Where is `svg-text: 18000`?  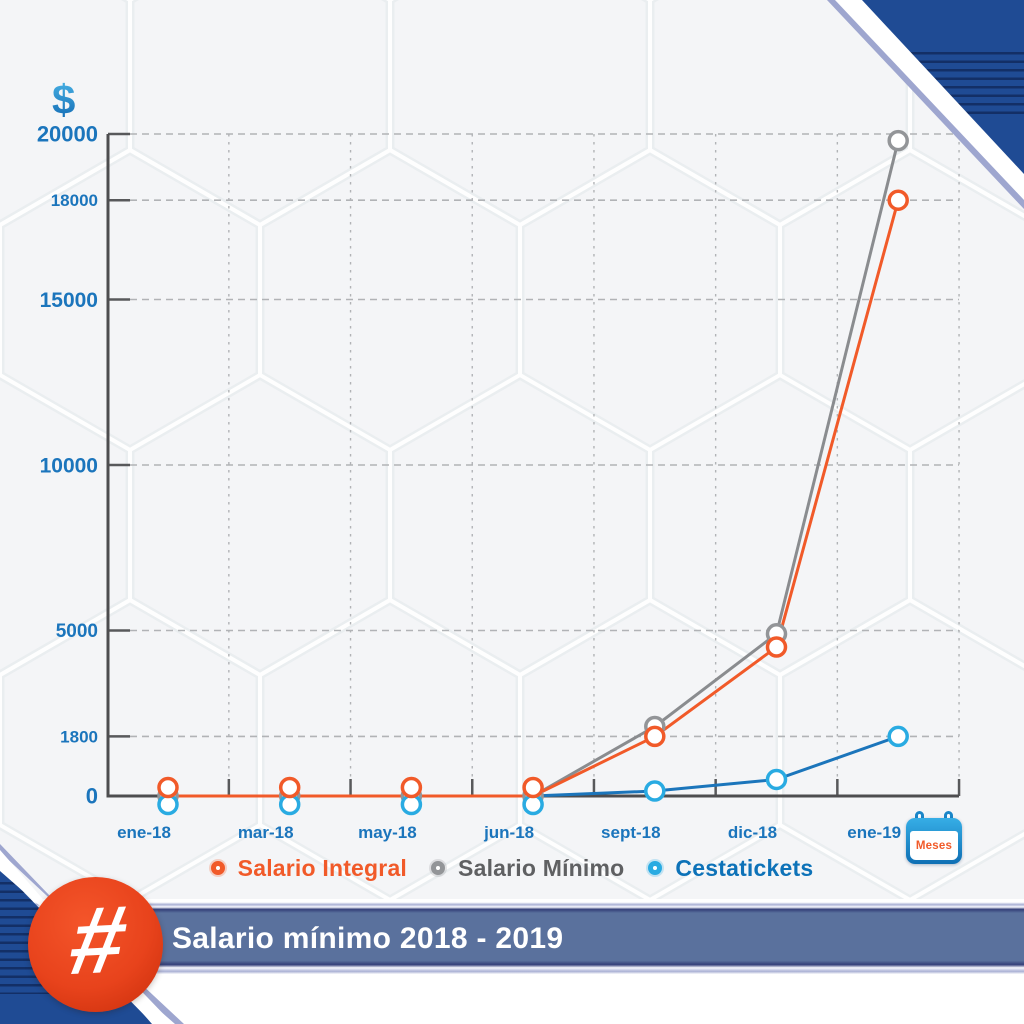 svg-text: 18000 is located at coordinates (74, 200).